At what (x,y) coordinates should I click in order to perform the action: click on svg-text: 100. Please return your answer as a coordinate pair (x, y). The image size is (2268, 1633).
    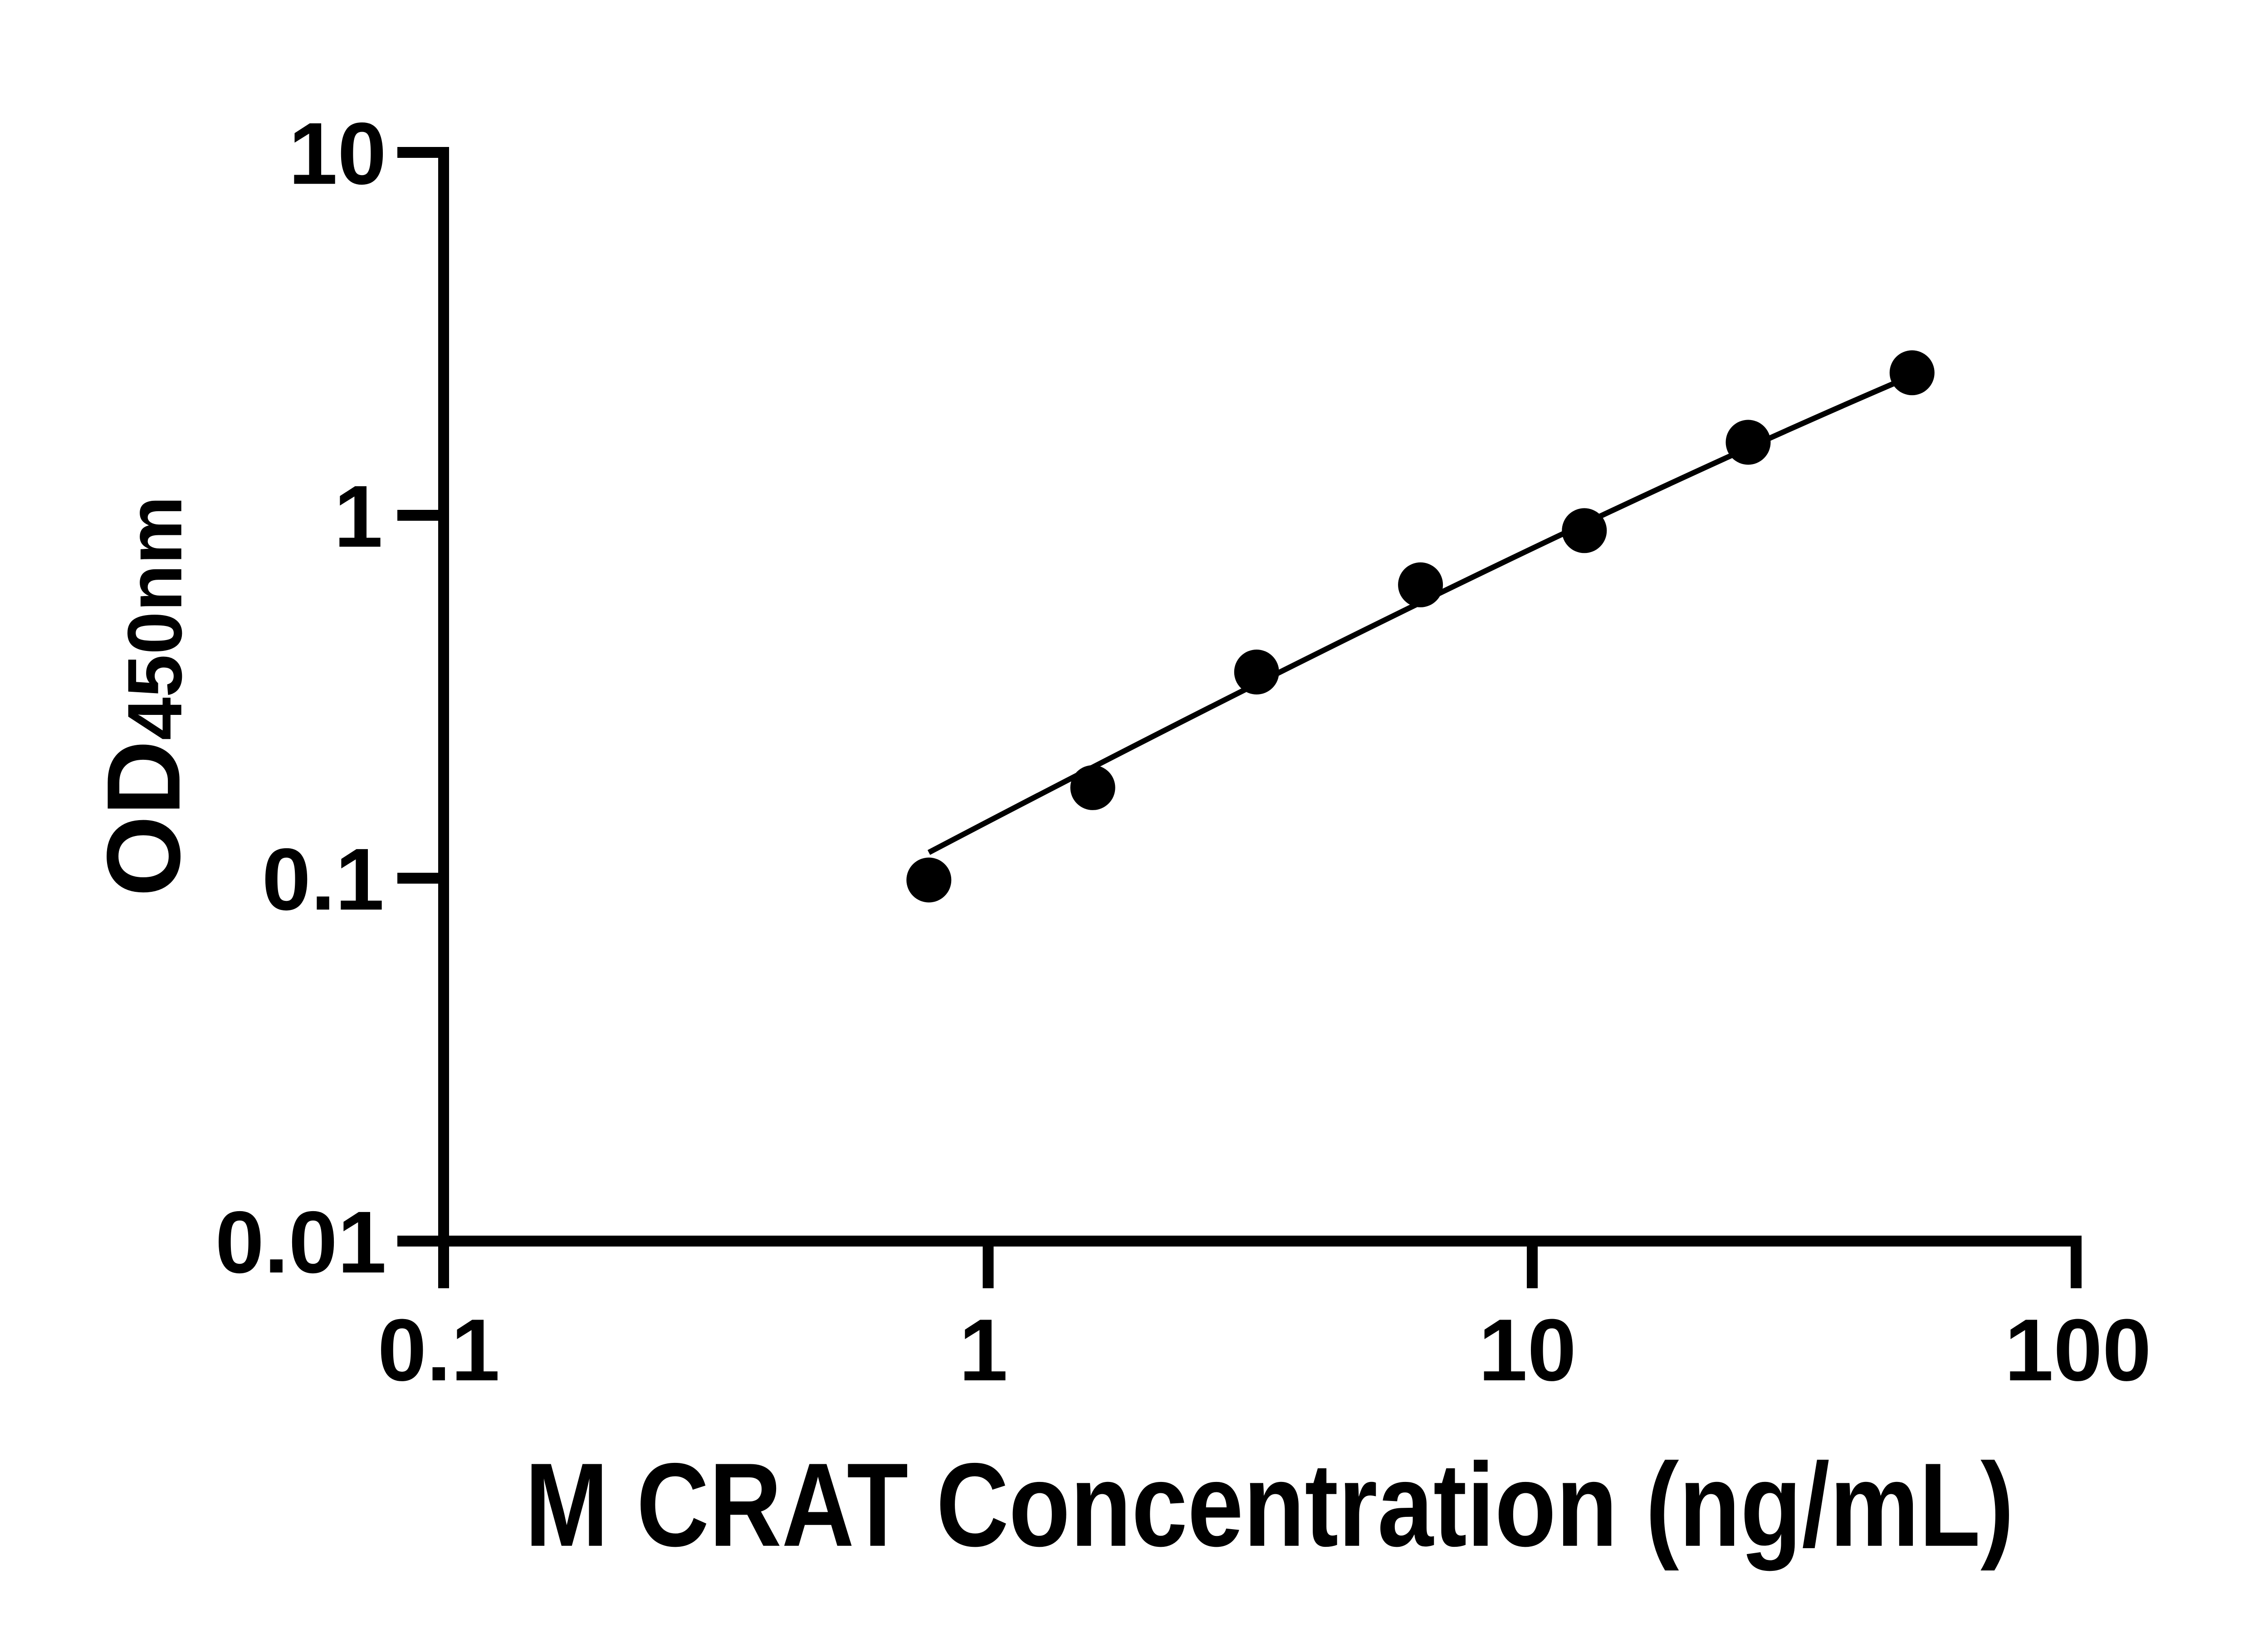
    Looking at the image, I should click on (2078, 1350).